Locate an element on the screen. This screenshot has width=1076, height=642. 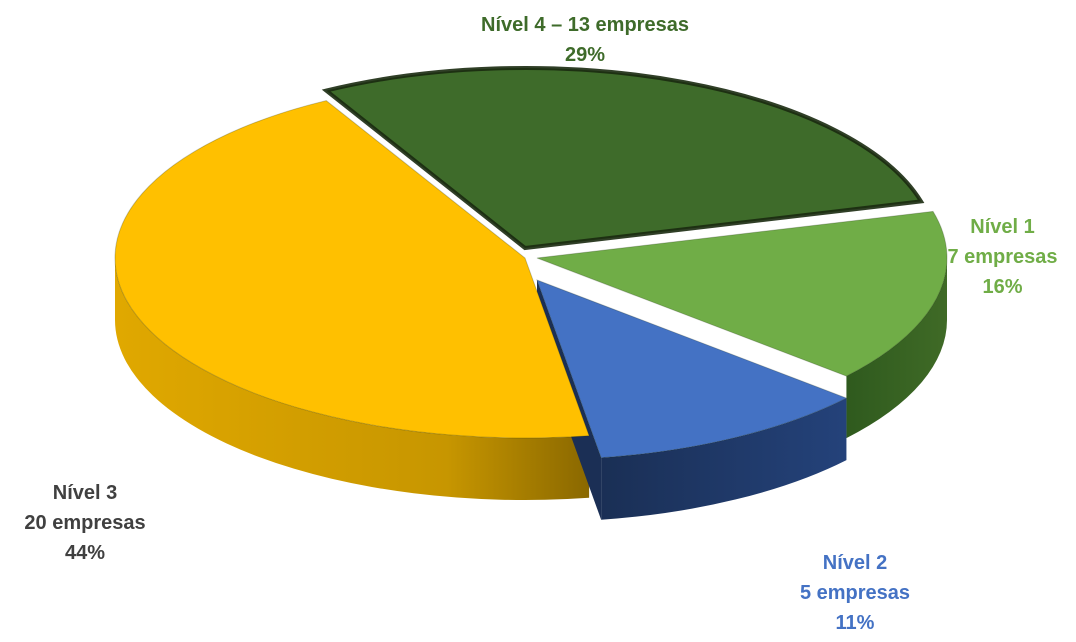
label-nivel-3-count: 20 empresas is located at coordinates (85, 523).